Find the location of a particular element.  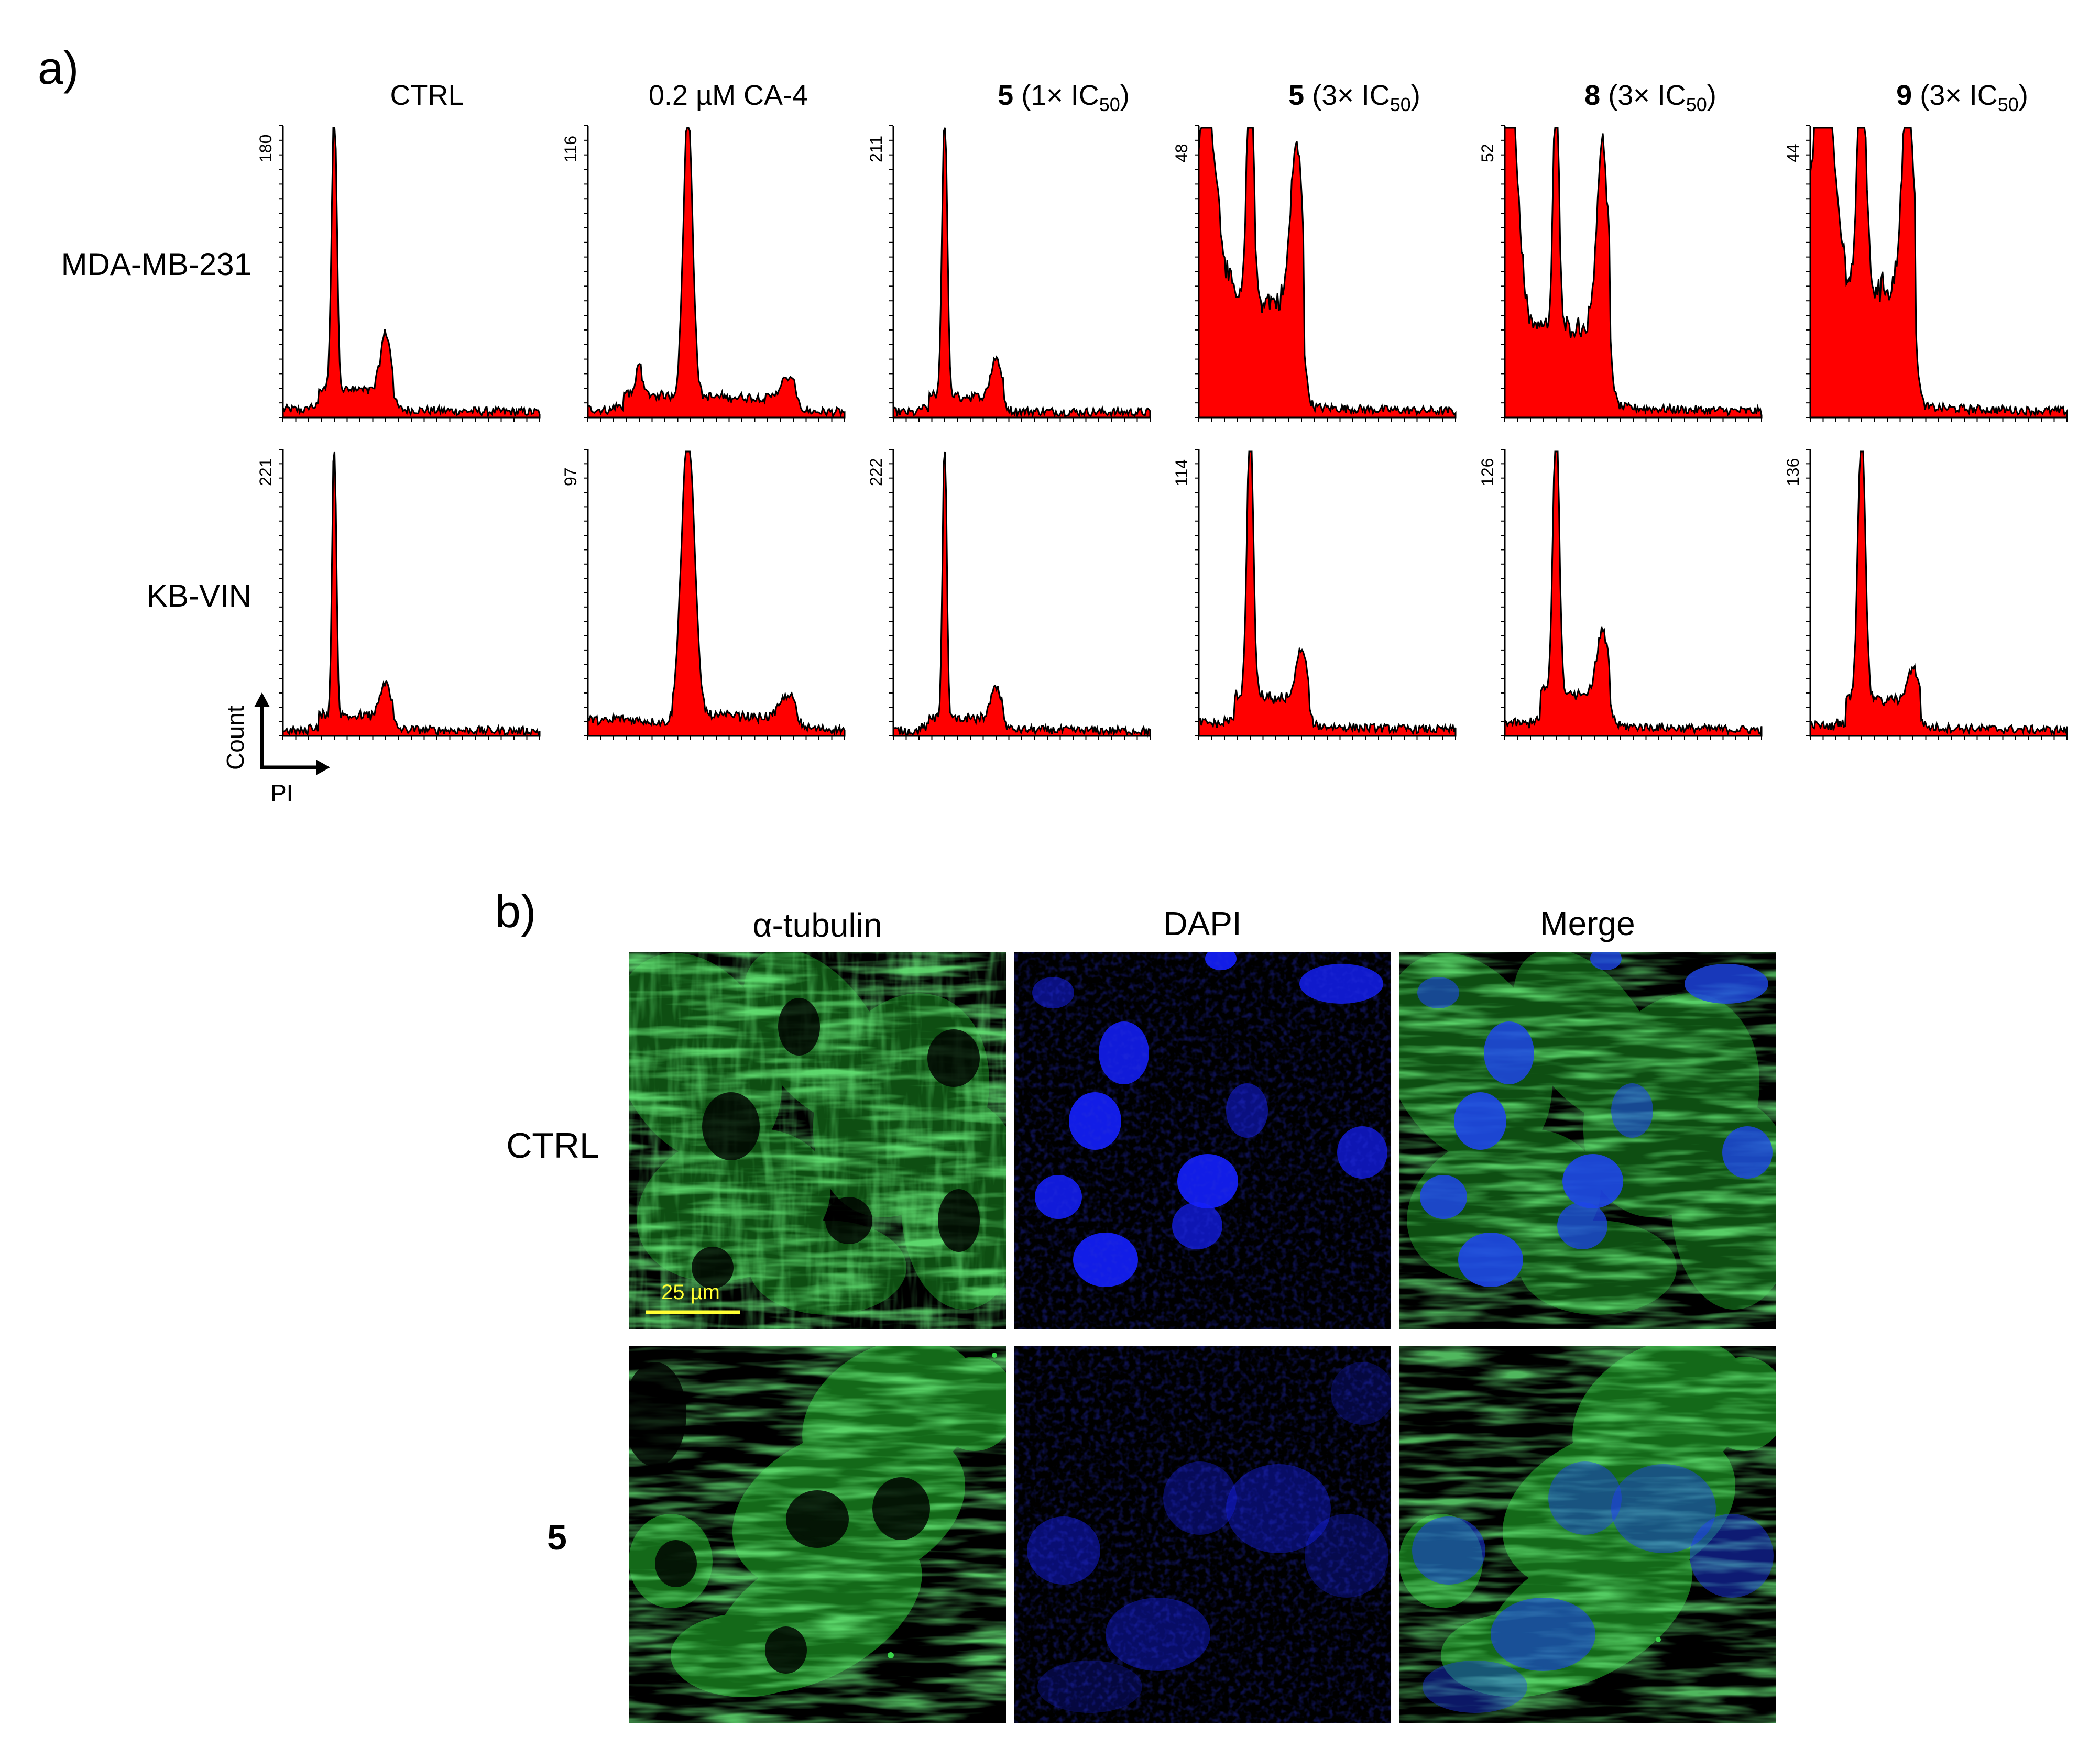

micrograph-5-merge is located at coordinates (1587, 1534).